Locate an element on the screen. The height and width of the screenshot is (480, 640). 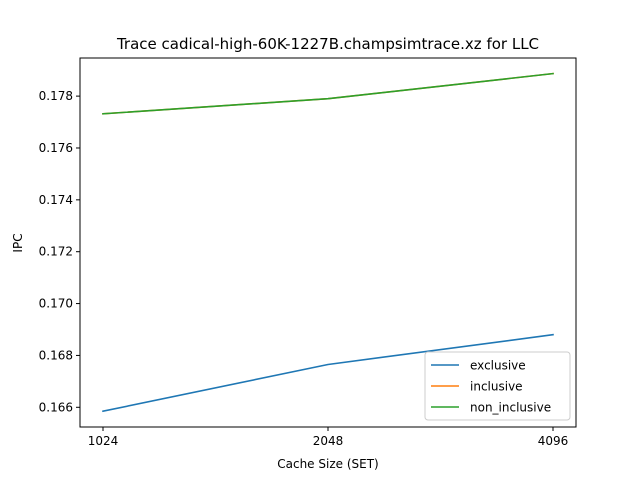
y-tick-label: 0.168 is located at coordinates (56, 355).